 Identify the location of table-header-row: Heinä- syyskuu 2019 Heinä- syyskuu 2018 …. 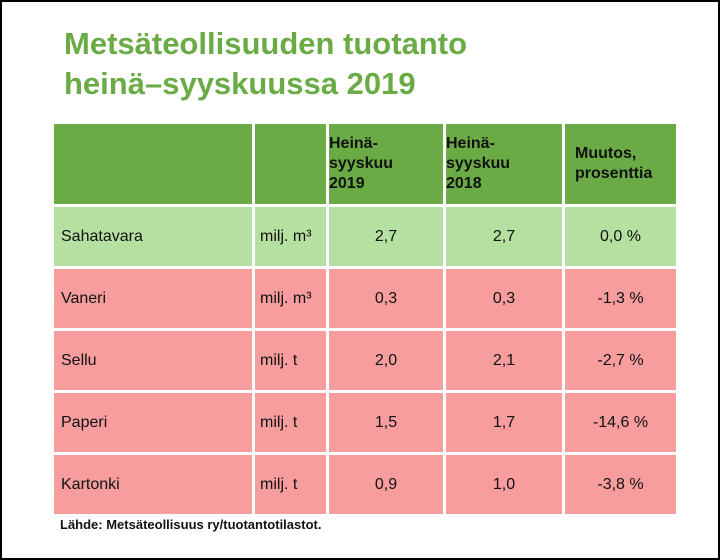
(365, 164).